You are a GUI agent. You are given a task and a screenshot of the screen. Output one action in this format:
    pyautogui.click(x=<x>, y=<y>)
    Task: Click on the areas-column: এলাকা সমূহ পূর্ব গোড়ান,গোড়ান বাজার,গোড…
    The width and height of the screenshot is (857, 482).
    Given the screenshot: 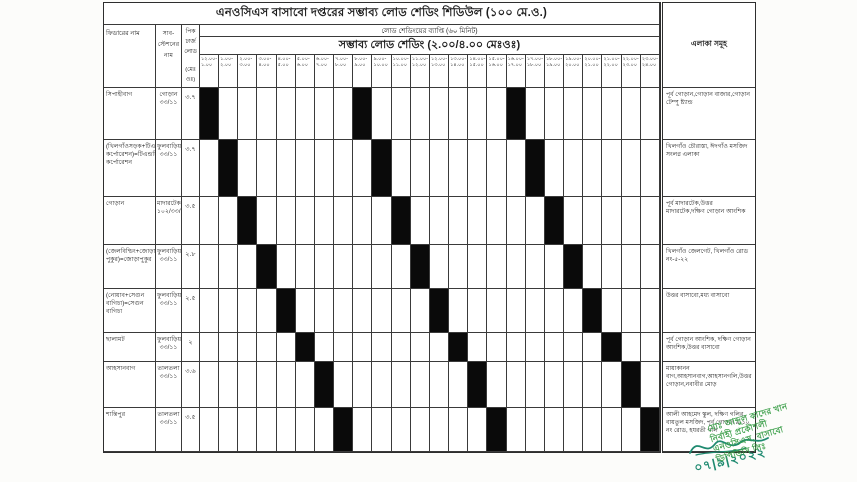 What is the action you would take?
    pyautogui.click(x=709, y=227)
    